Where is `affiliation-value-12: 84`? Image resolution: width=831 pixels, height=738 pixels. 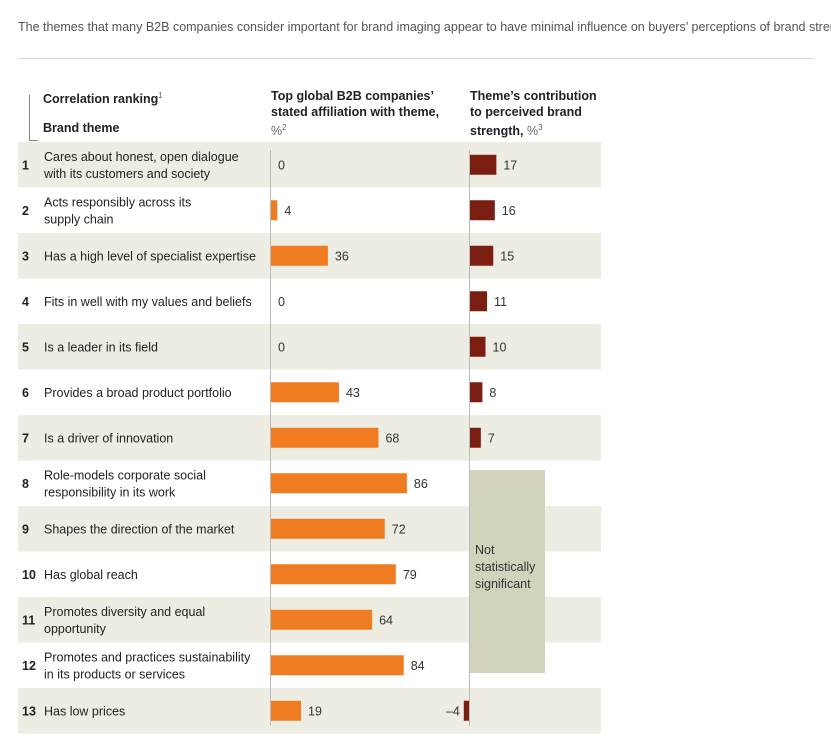 affiliation-value-12: 84 is located at coordinates (418, 666).